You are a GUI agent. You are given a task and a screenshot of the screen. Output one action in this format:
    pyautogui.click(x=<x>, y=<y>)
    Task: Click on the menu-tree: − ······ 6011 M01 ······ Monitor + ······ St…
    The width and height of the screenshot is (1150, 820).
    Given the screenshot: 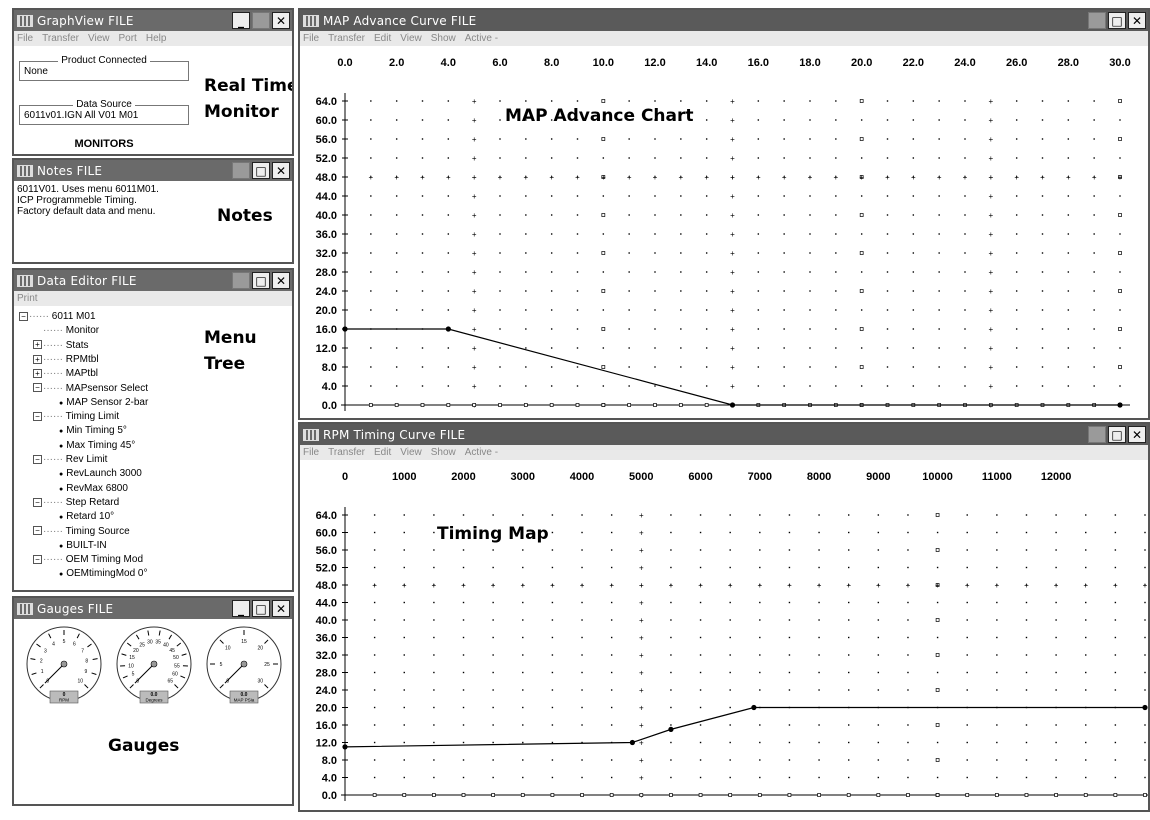 What is the action you would take?
    pyautogui.click(x=119, y=450)
    